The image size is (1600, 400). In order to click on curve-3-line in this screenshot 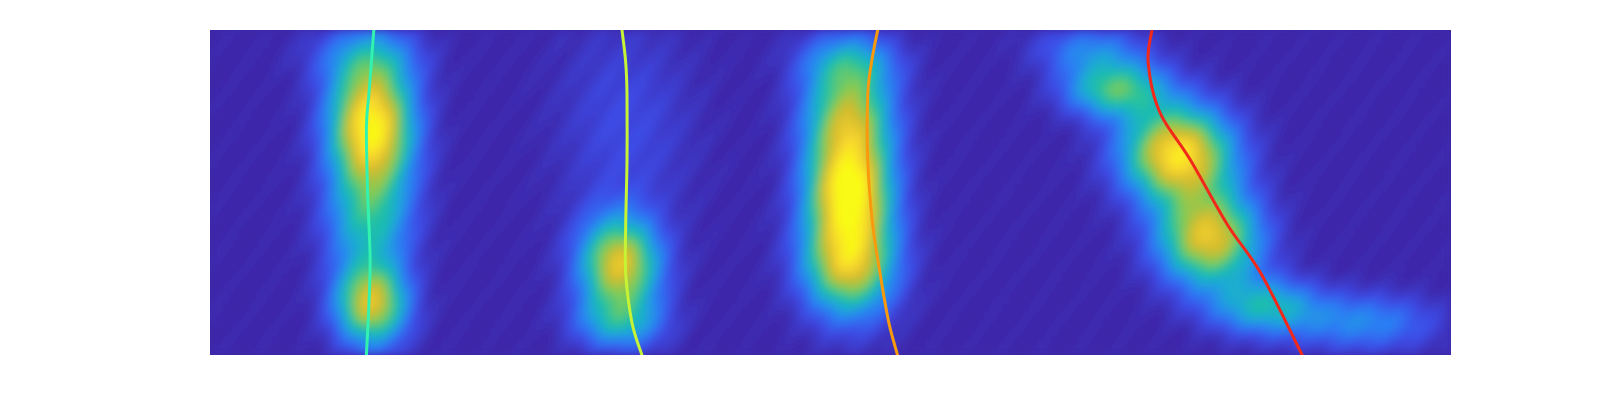, I will do `click(882, 192)`.